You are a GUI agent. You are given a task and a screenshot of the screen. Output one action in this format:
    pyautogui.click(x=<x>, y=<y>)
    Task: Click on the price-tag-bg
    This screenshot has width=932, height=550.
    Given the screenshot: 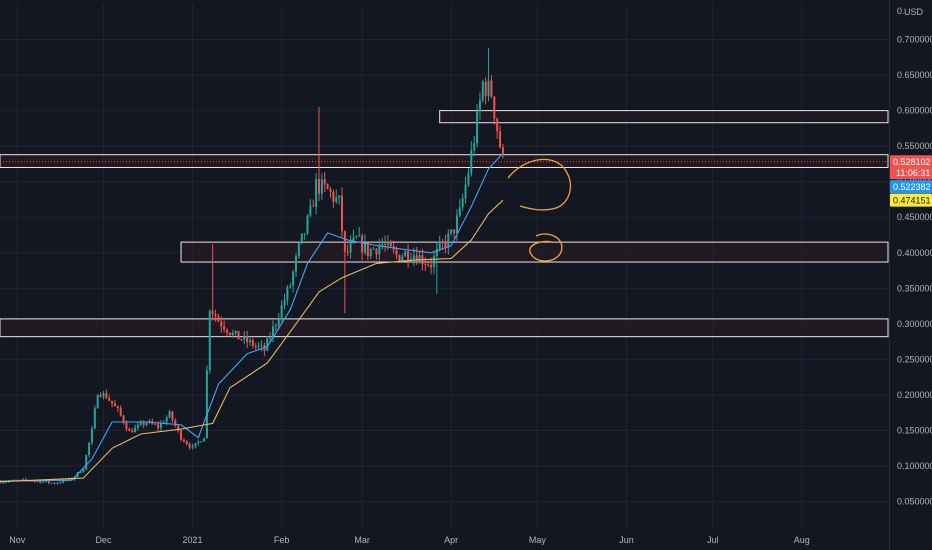 What is the action you would take?
    pyautogui.click(x=911, y=200)
    